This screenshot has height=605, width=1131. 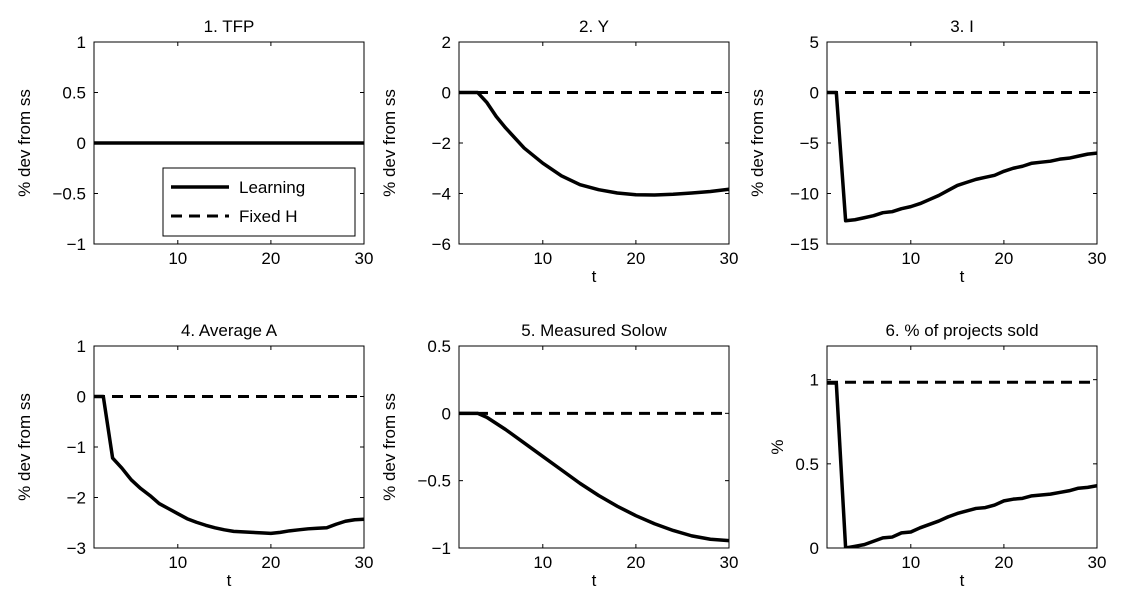 What do you see at coordinates (268, 216) in the screenshot?
I see `legend-label: Fixed H` at bounding box center [268, 216].